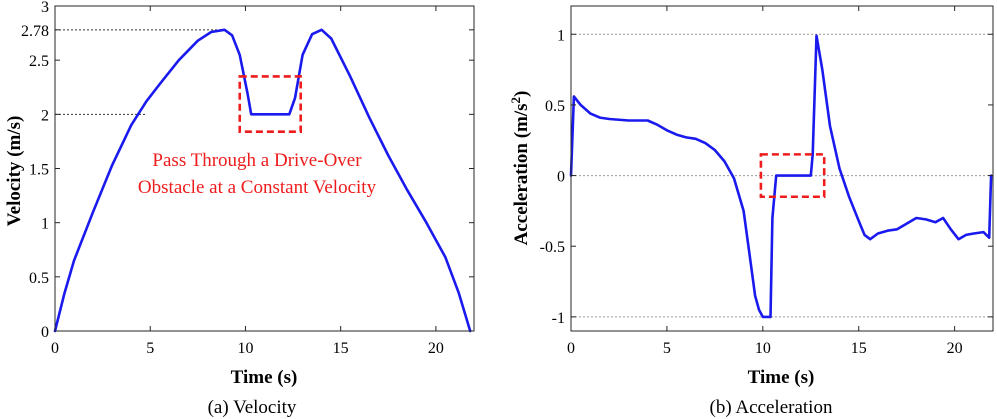 Image resolution: width=997 pixels, height=419 pixels. What do you see at coordinates (859, 348) in the screenshot?
I see `acceleration-x-tick-label: 15` at bounding box center [859, 348].